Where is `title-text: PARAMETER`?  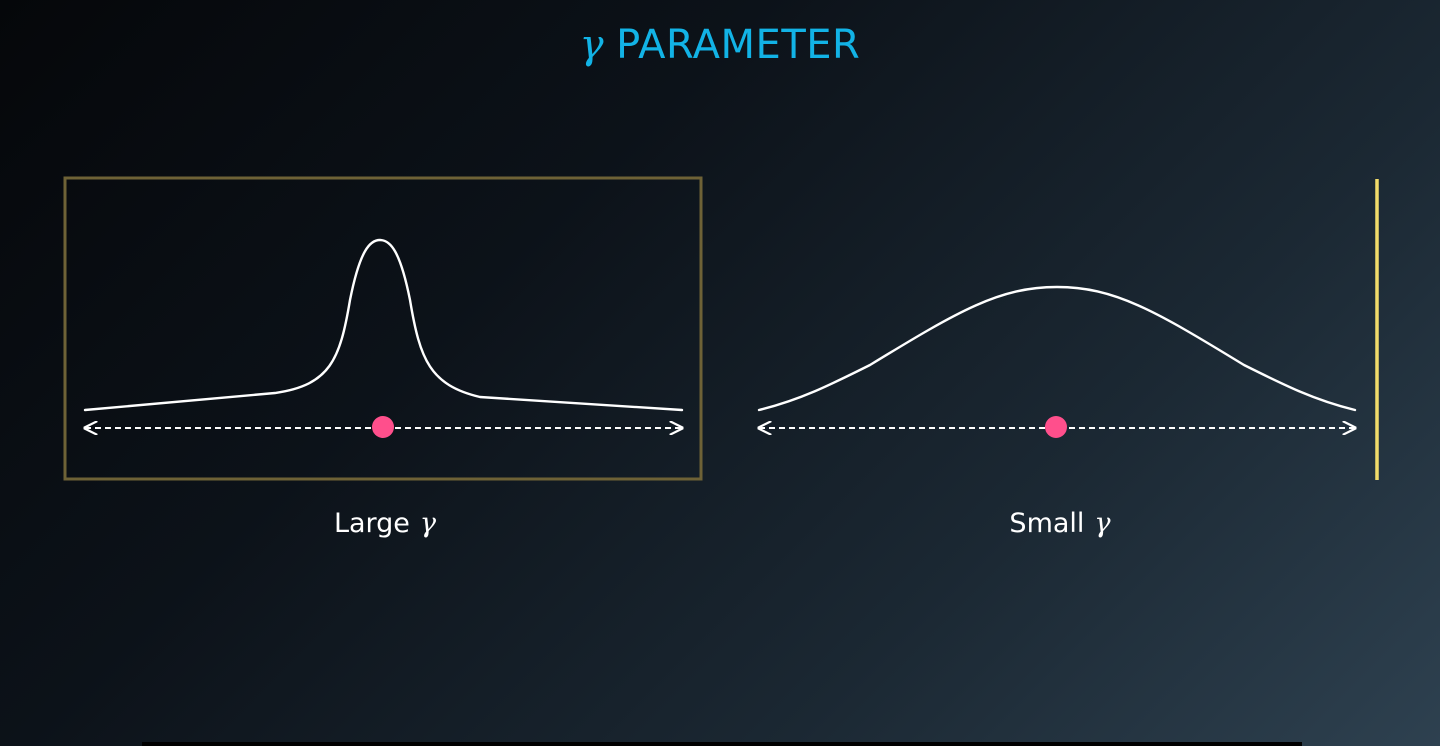 title-text: PARAMETER is located at coordinates (738, 45).